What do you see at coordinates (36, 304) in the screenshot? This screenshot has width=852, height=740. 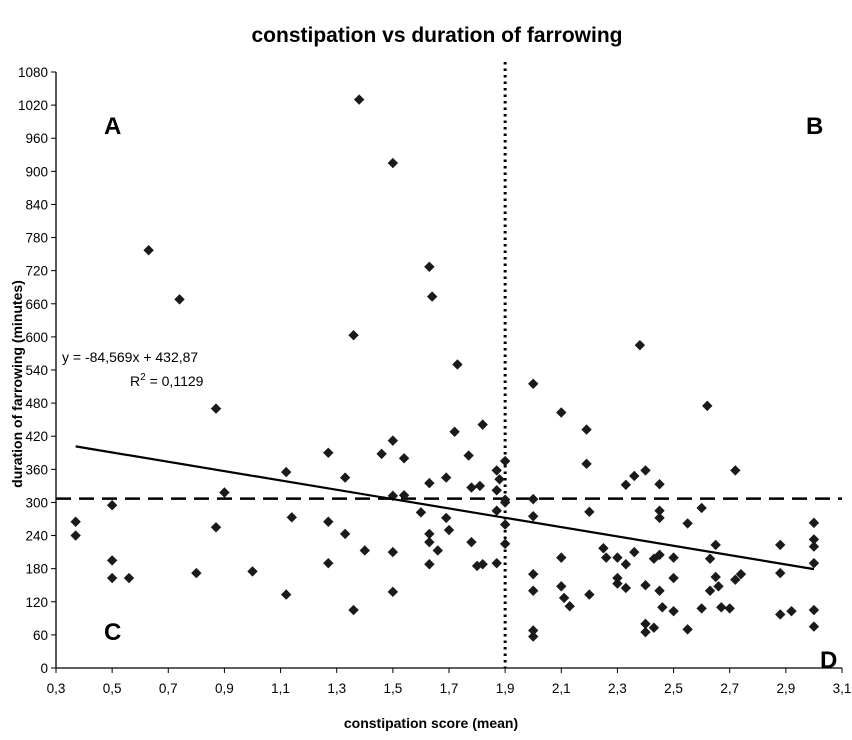 I see `y-tick-label: 660` at bounding box center [36, 304].